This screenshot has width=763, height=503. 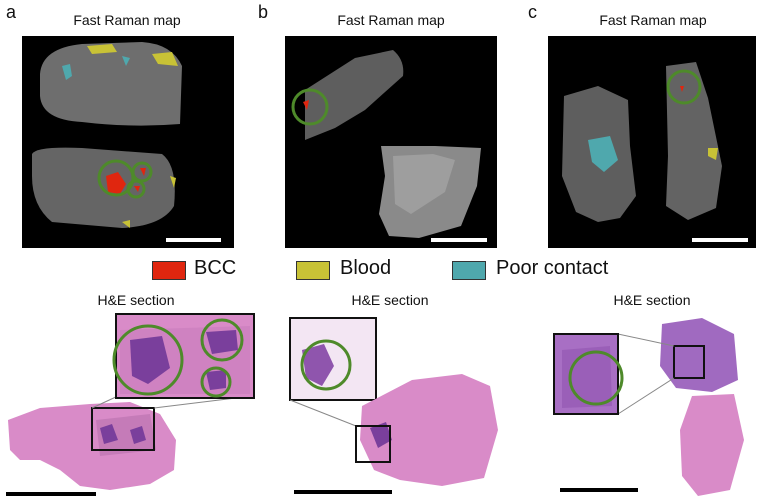 I want to click on legend-swatch-blood, so click(x=313, y=270).